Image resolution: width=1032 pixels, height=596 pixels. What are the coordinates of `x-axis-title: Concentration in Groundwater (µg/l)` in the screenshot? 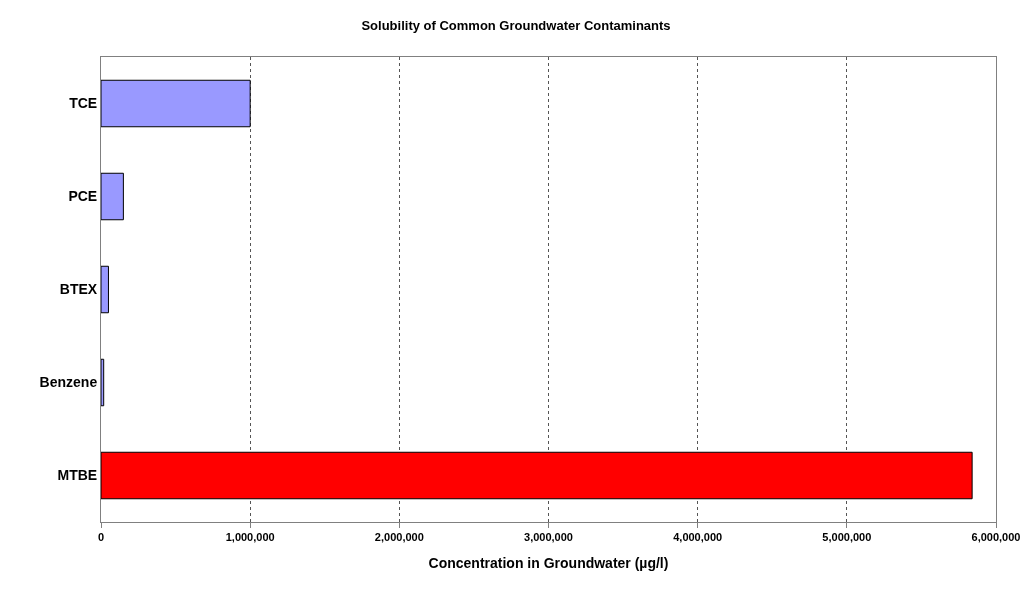 It's located at (548, 562).